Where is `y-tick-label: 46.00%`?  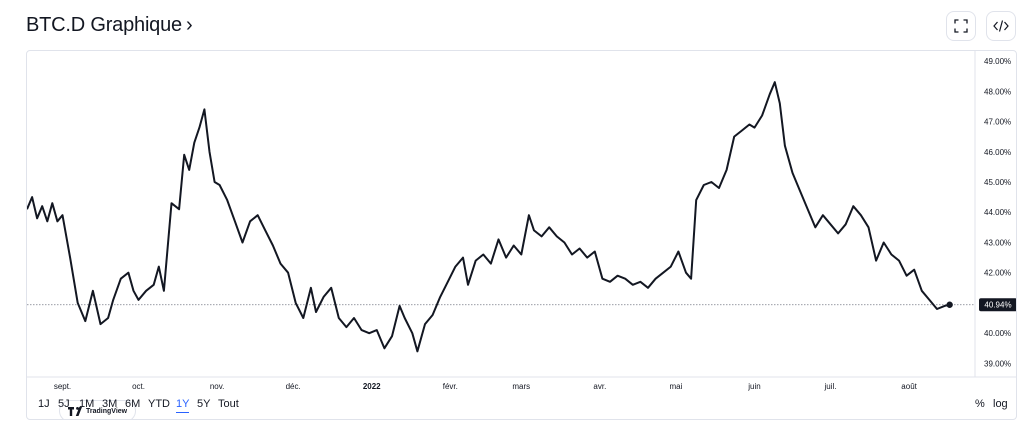
y-tick-label: 46.00% is located at coordinates (997, 152).